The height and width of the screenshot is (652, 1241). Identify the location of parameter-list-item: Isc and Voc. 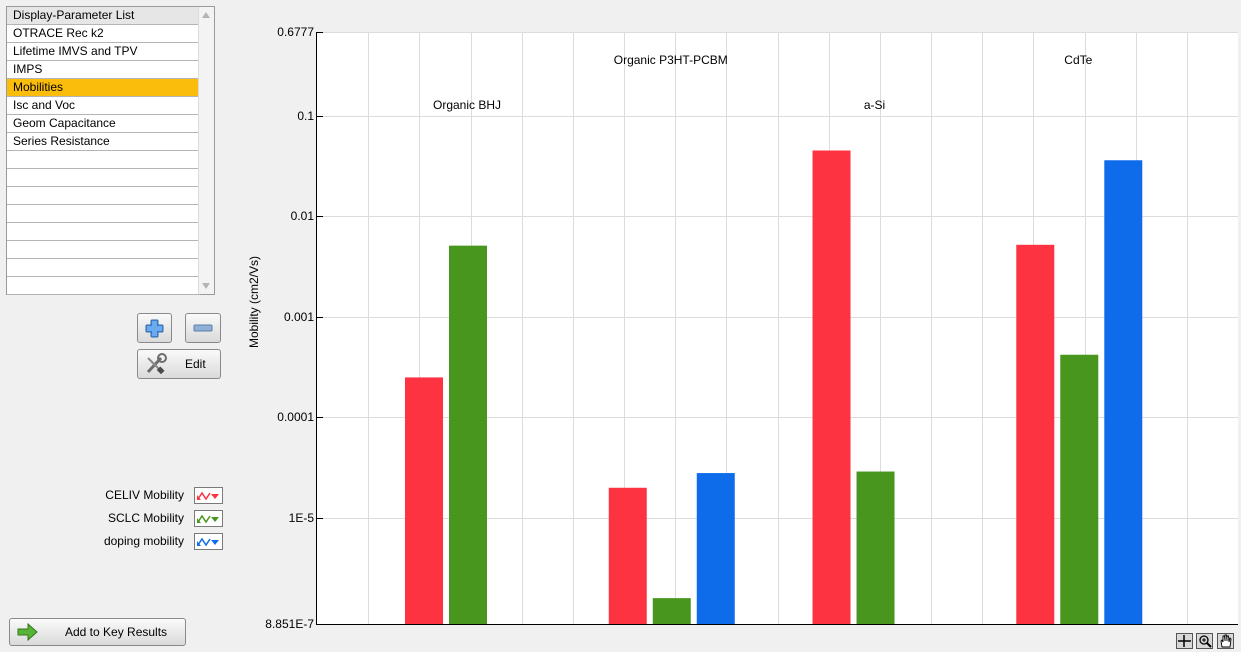
(103, 106).